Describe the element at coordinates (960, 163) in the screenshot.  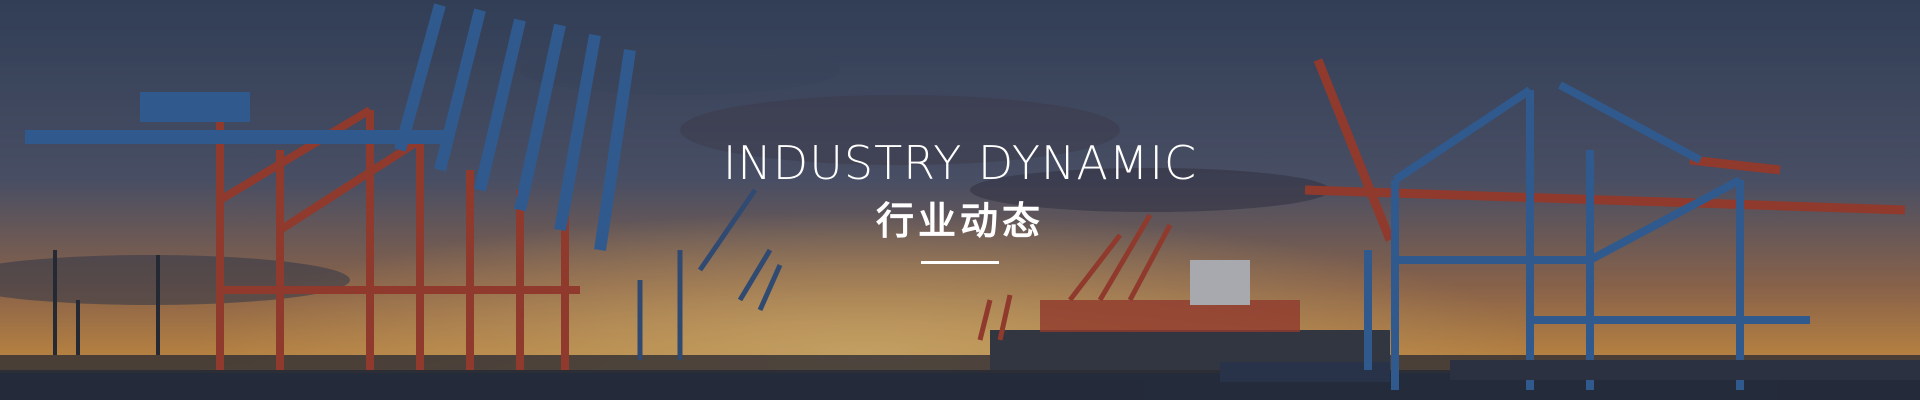
I see `banner-title-english: INDUSTRY DYNAMIC` at that location.